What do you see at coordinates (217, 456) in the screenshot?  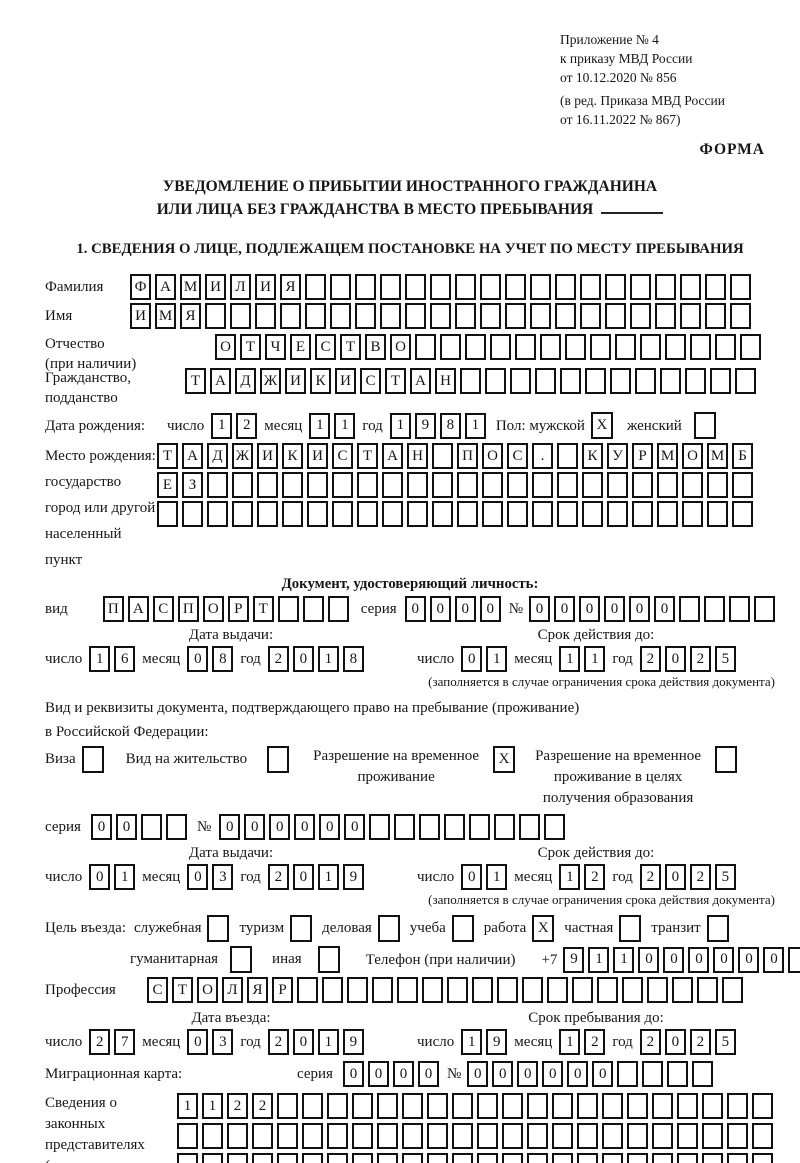 I see `char-cell: Д` at bounding box center [217, 456].